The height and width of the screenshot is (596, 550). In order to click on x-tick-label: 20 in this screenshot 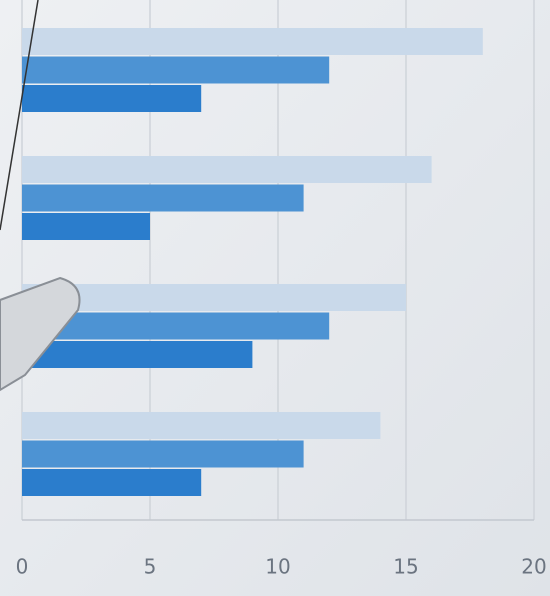, I will do `click(533, 567)`.